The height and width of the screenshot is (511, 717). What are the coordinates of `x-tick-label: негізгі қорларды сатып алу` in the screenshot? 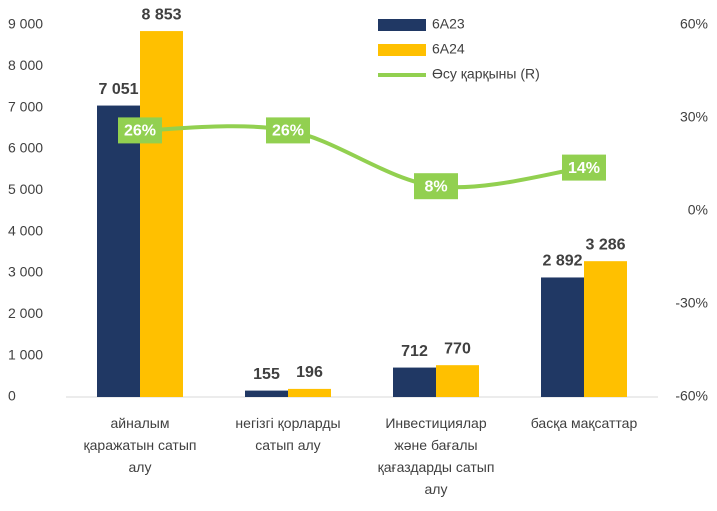 It's located at (288, 434).